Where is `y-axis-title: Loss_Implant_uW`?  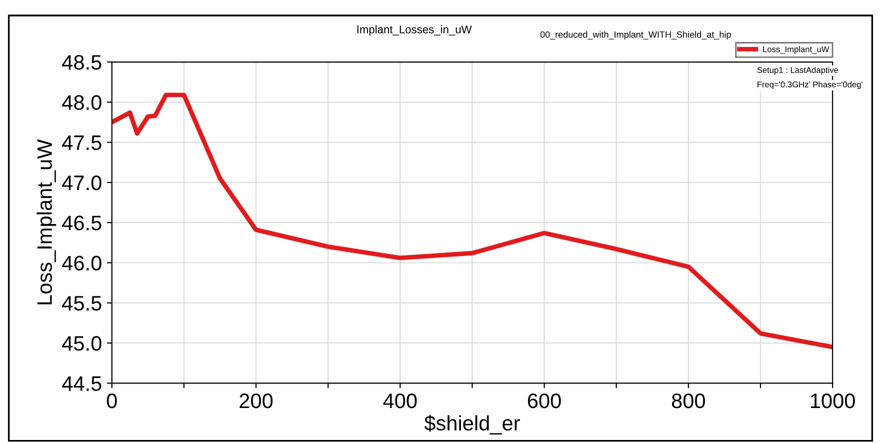 y-axis-title: Loss_Implant_uW is located at coordinates (46, 221).